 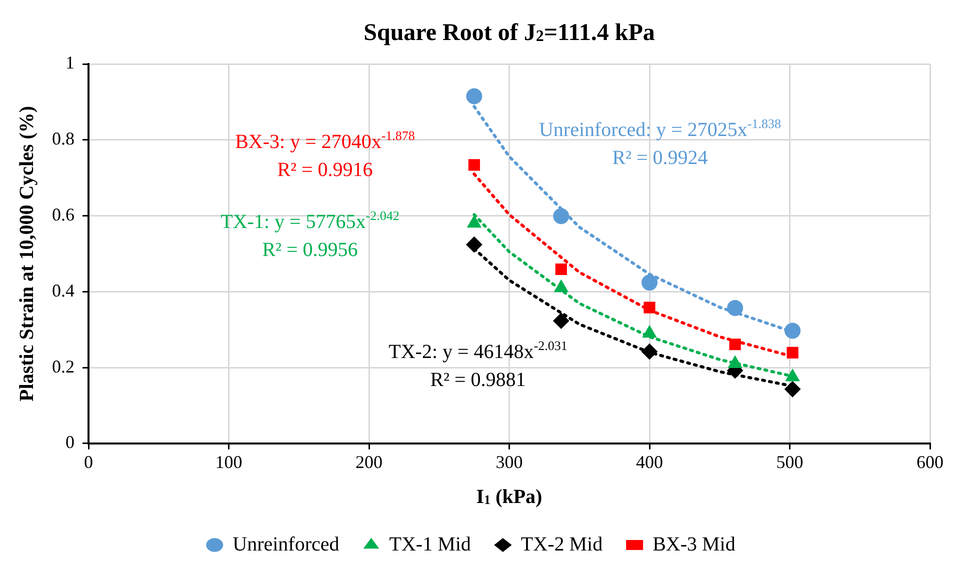 I want to click on legend-label: TX-2 Mid, so click(x=561, y=544).